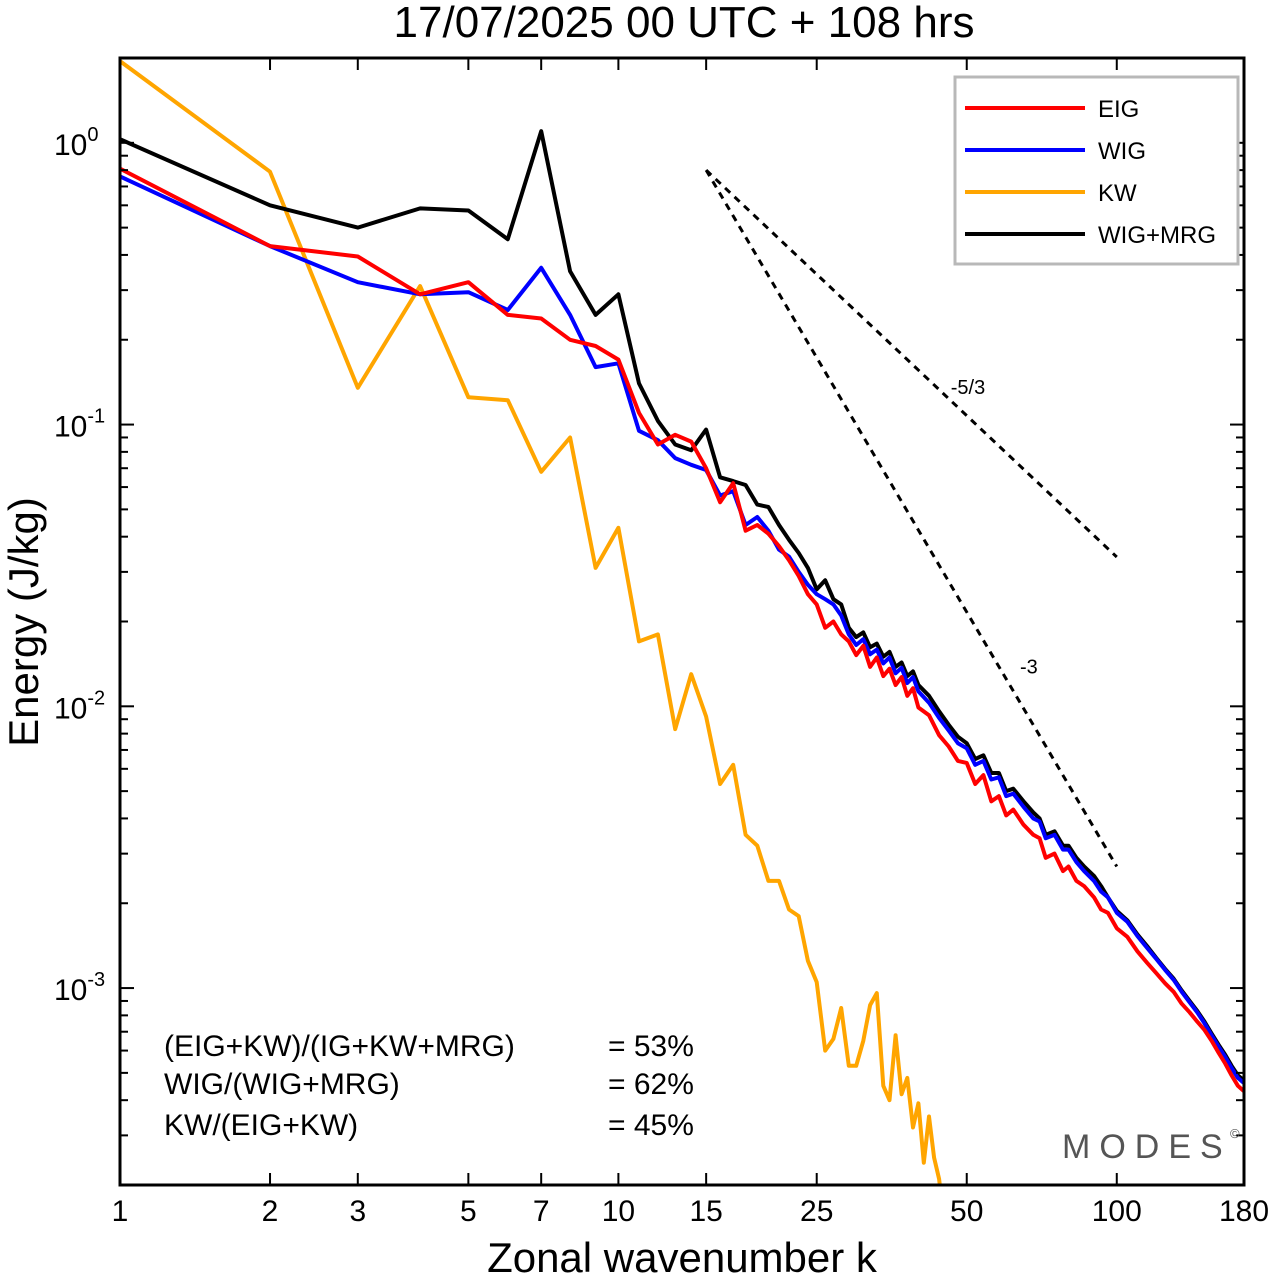  I want to click on slope-label-1: -5/3, so click(968, 388).